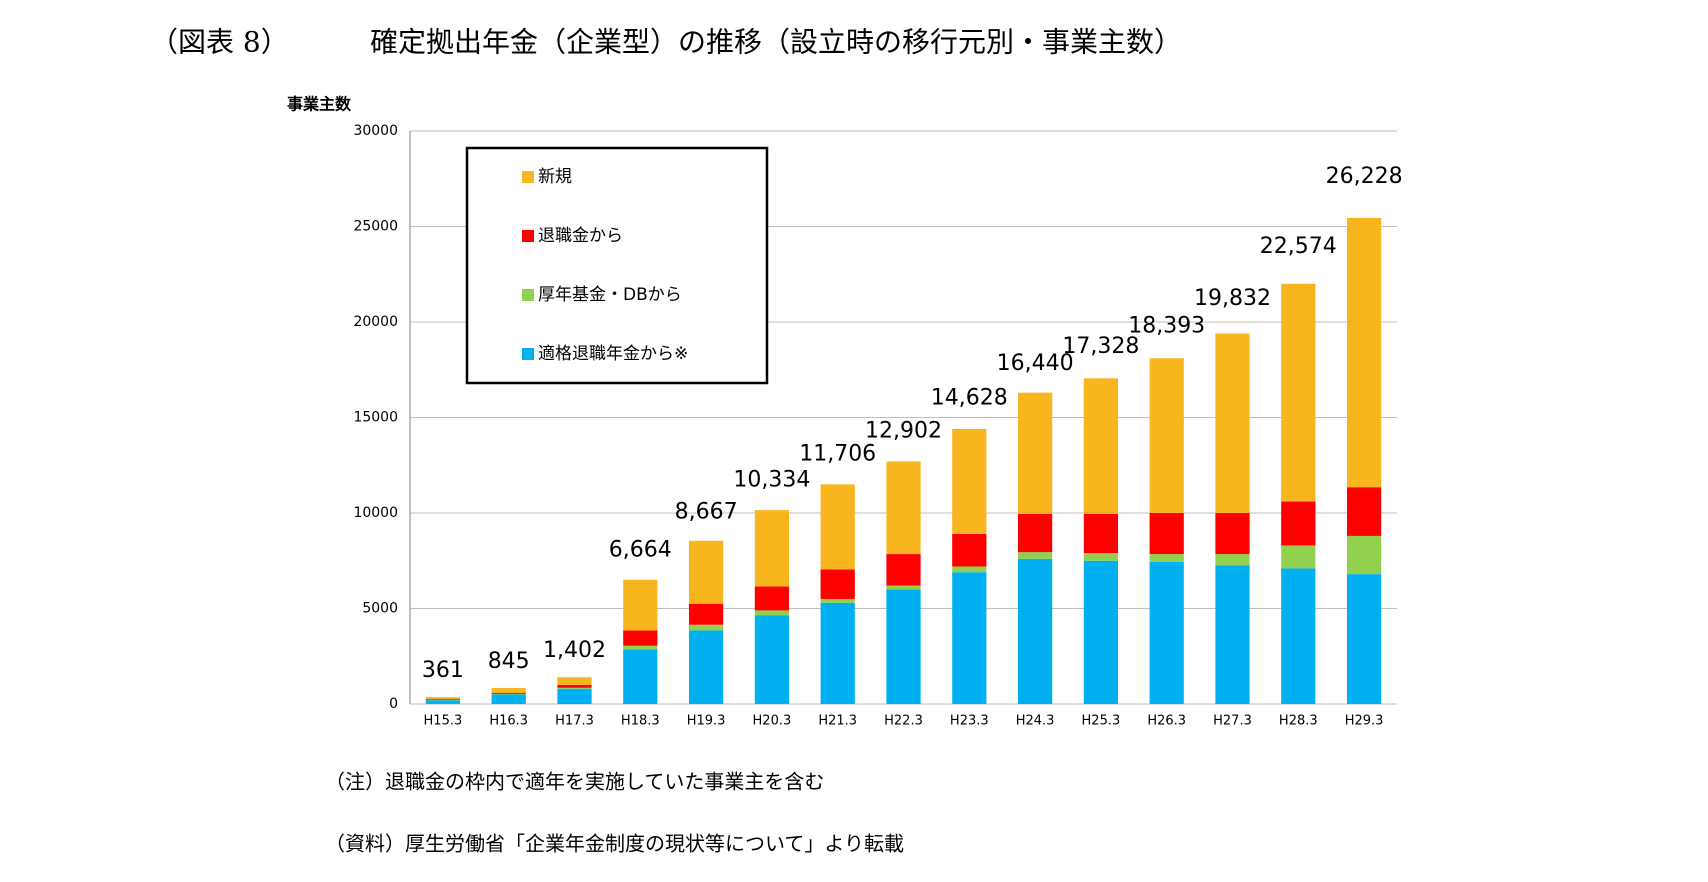 This screenshot has width=1708, height=882. What do you see at coordinates (776, 42) in the screenshot?
I see `title: 確定拠出年金（企業型）の推移（設立時の移行元別・事業主数）` at bounding box center [776, 42].